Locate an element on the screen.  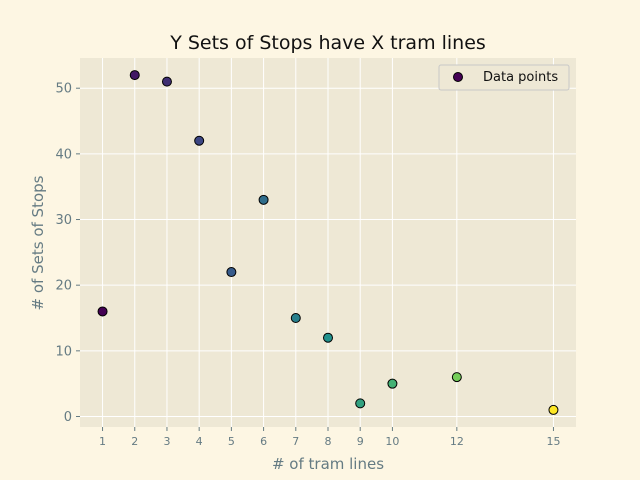
legend-marker is located at coordinates (458, 77).